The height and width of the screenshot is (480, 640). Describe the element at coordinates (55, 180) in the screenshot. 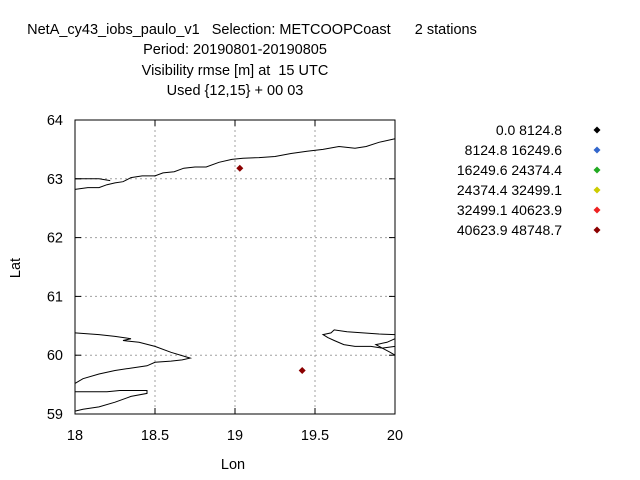

I see `y-tick-label: 63` at that location.